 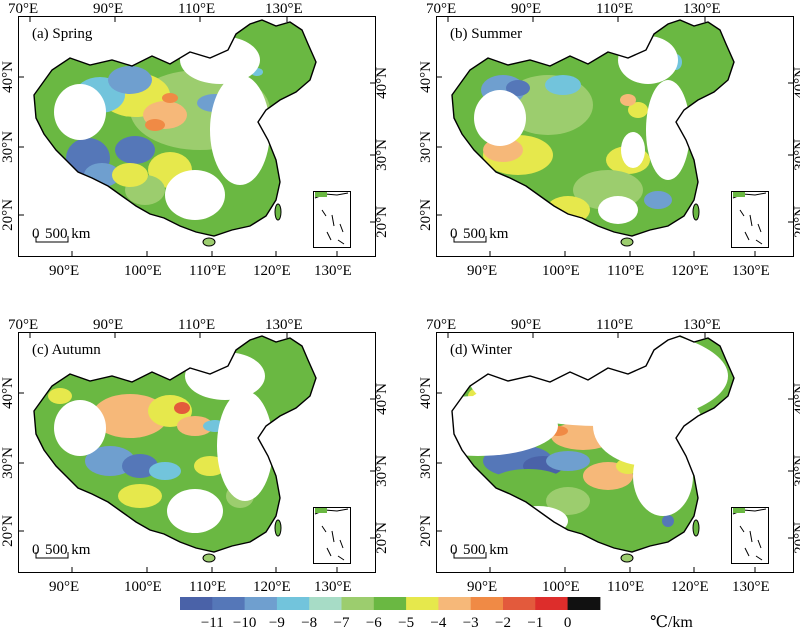 What do you see at coordinates (486, 34) in the screenshot?
I see `panel-title: (b) Summer` at bounding box center [486, 34].